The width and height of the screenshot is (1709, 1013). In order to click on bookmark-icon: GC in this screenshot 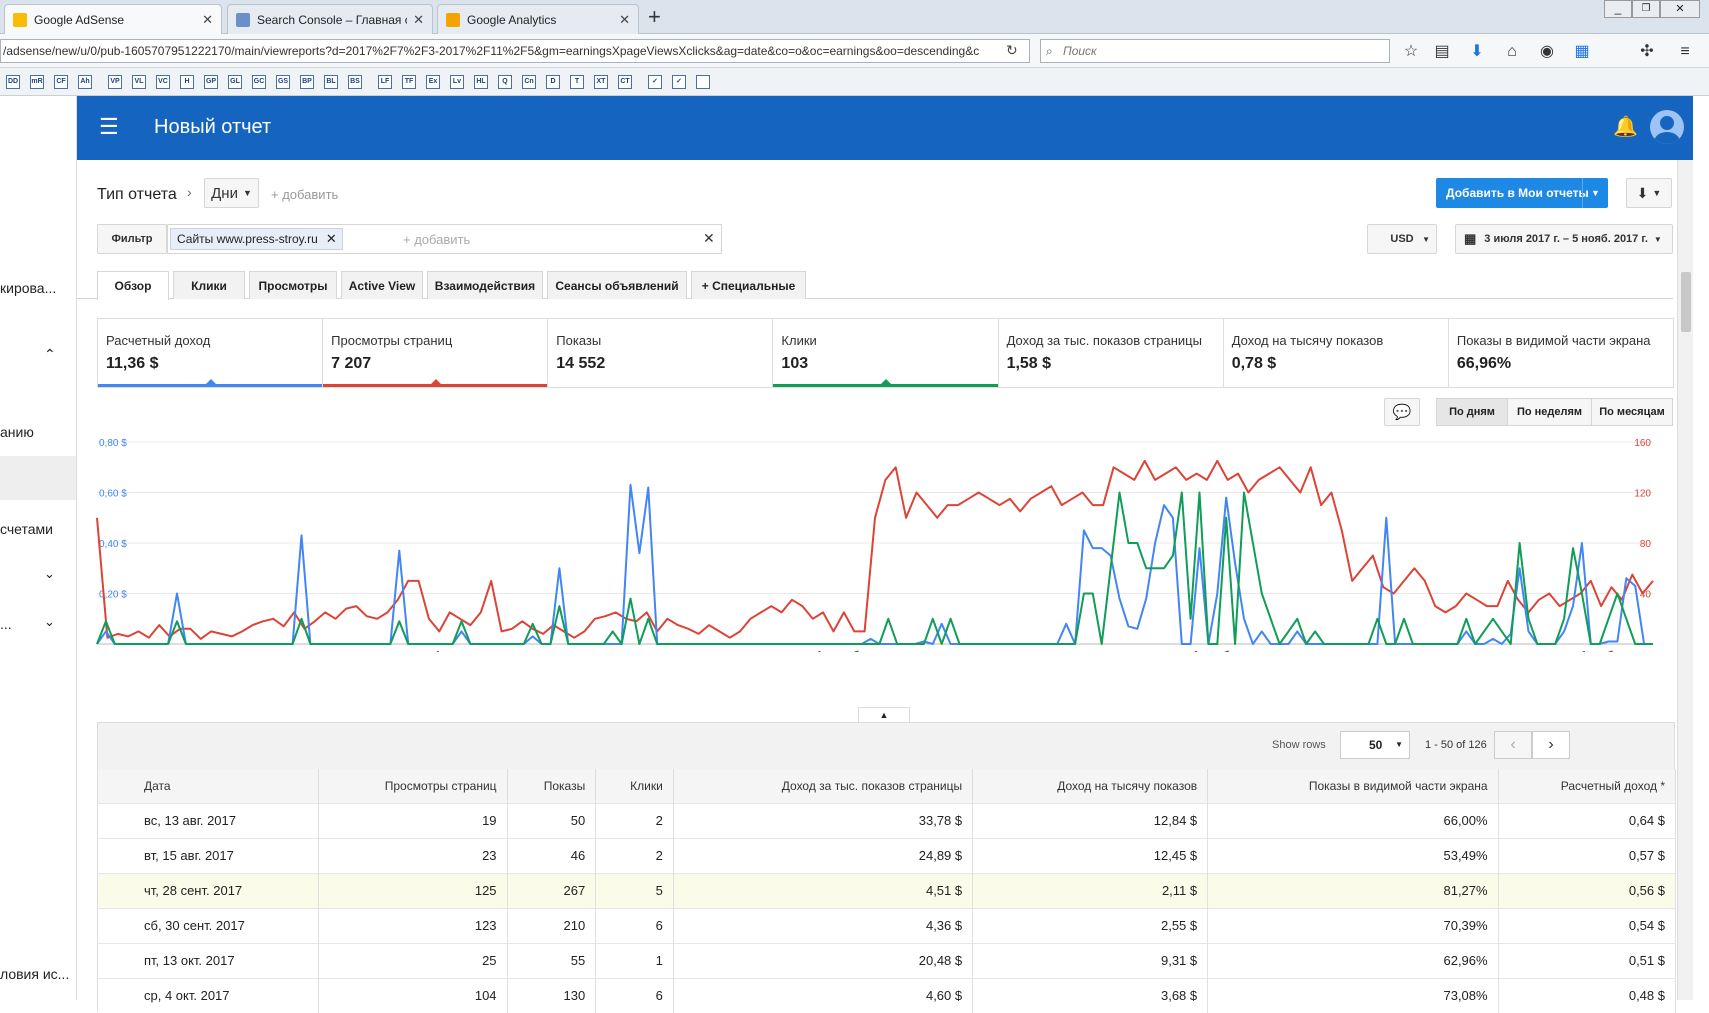, I will do `click(259, 82)`.